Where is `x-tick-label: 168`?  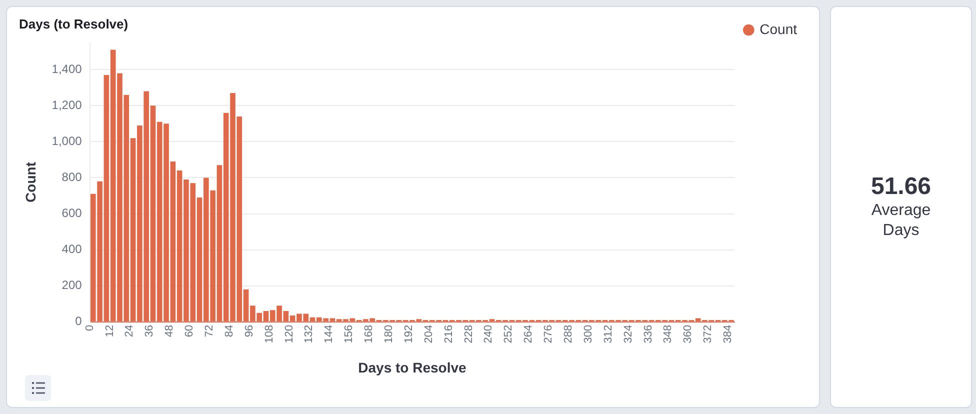
x-tick-label: 168 is located at coordinates (369, 334).